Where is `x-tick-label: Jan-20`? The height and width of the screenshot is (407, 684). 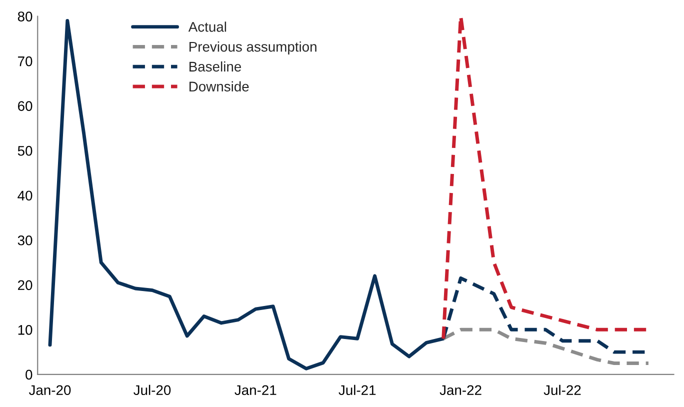 x-tick-label: Jan-20 is located at coordinates (49, 390).